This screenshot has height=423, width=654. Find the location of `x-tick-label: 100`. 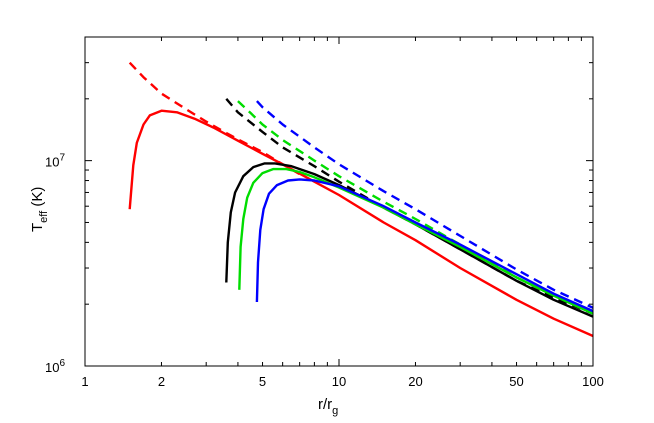

x-tick-label: 100 is located at coordinates (593, 381).